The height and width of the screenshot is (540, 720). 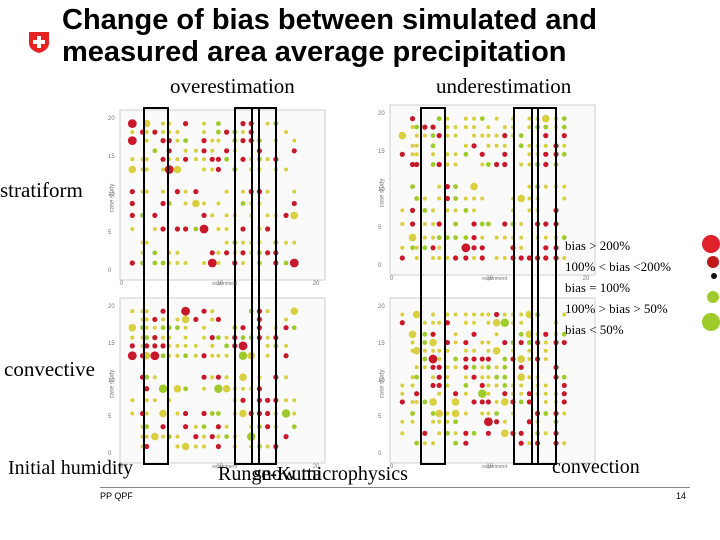 I want to click on x-tick-label: 0, so click(x=122, y=467).